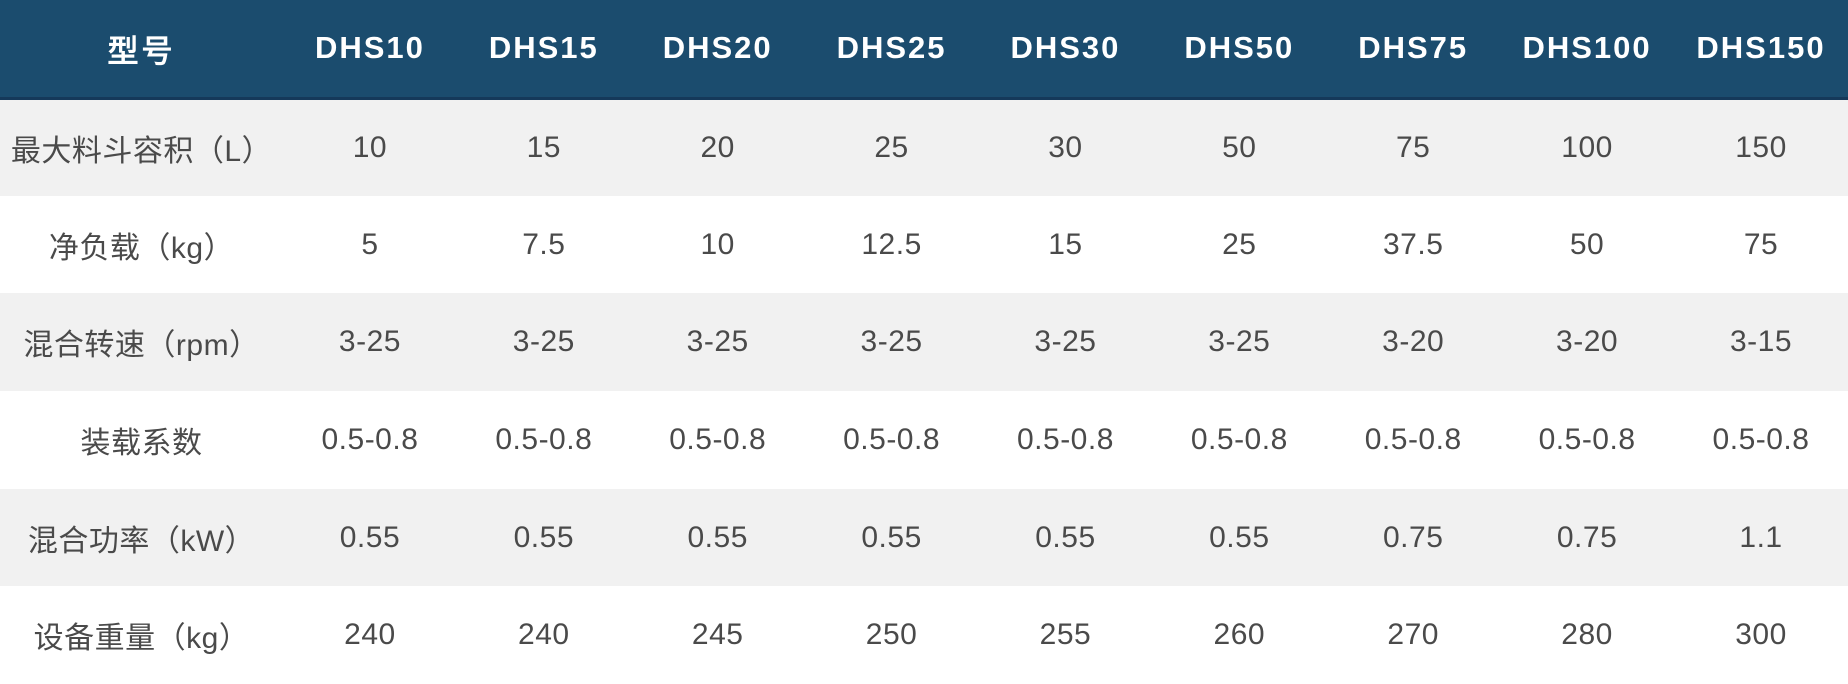 The width and height of the screenshot is (1848, 684). I want to click on table-cell: 300, so click(1761, 635).